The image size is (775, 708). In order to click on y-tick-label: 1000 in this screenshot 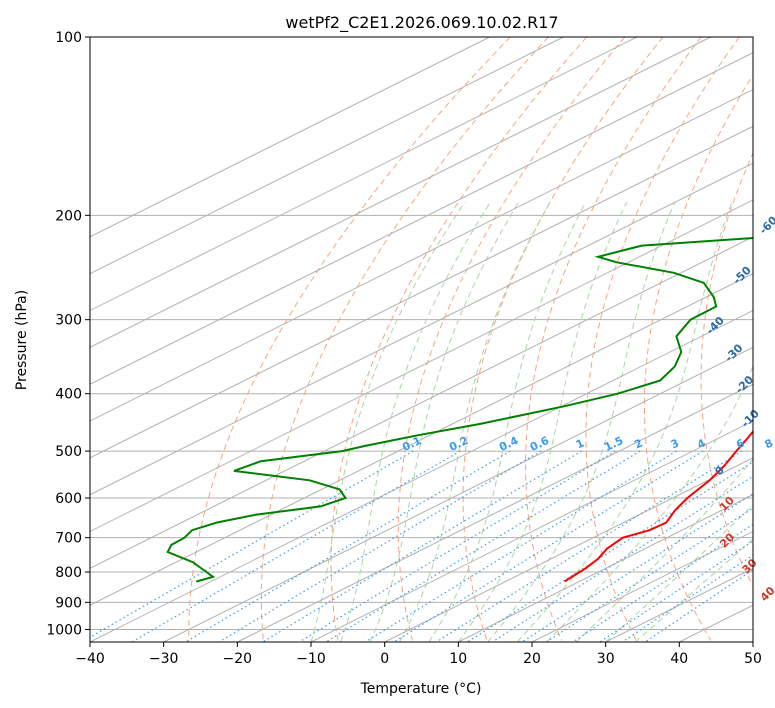, I will do `click(64, 630)`.